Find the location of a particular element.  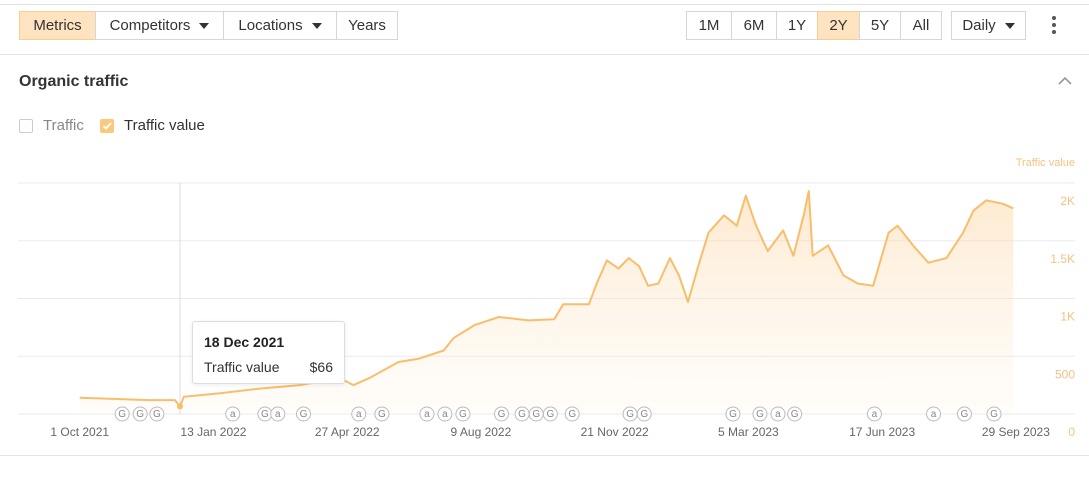

x-tick-label: 5 Mar 2023 is located at coordinates (748, 432).